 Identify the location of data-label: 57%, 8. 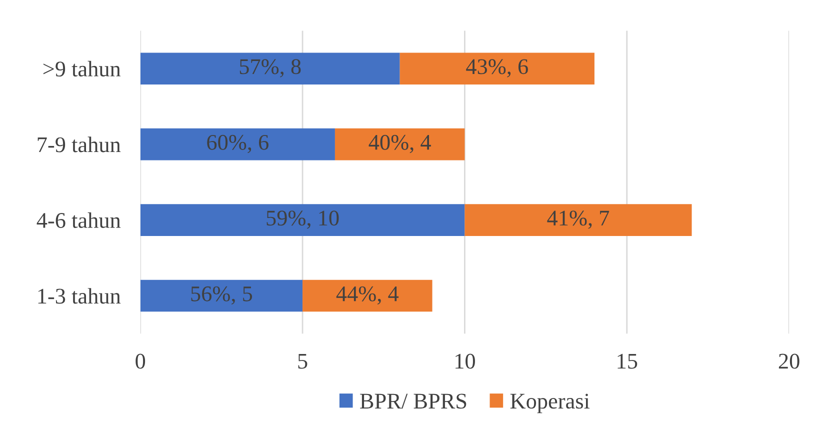
(270, 68).